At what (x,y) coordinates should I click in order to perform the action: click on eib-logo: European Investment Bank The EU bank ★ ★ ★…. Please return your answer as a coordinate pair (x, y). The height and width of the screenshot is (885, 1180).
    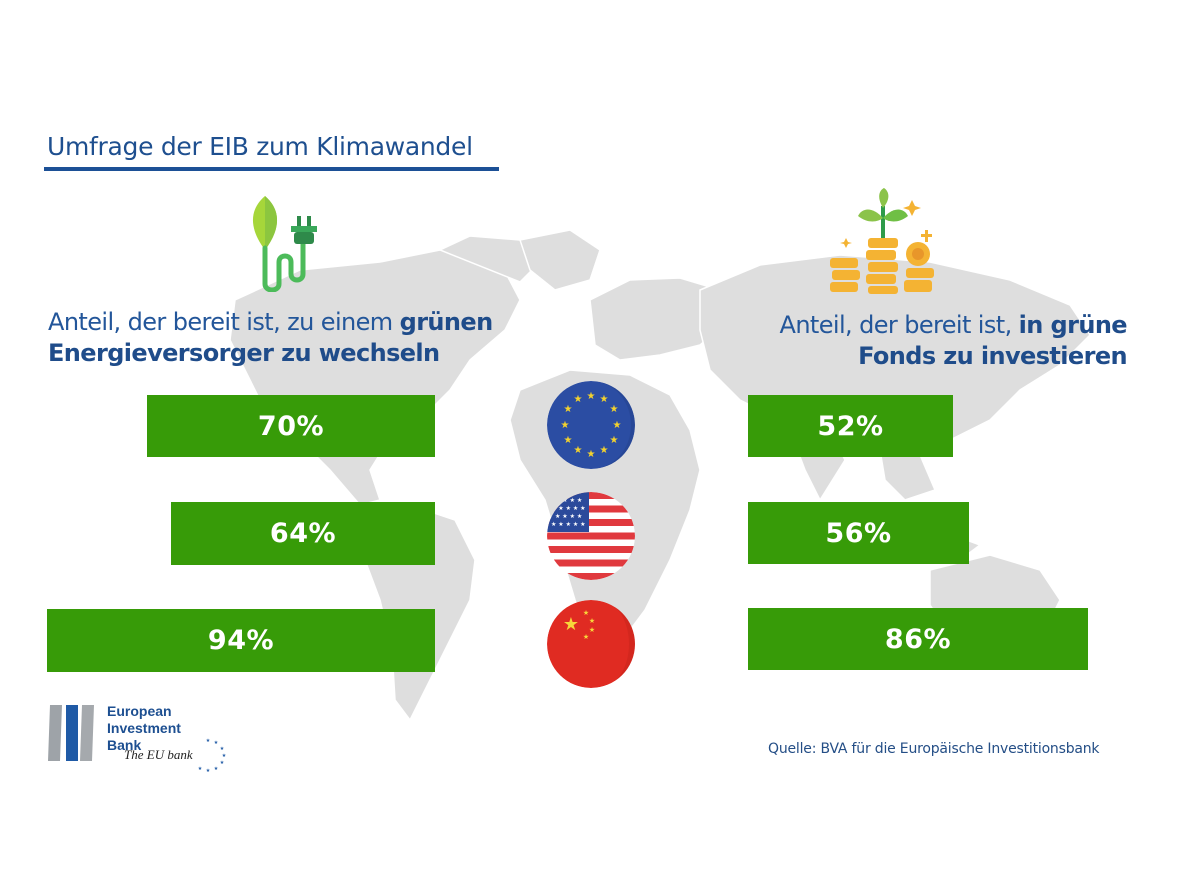
    Looking at the image, I should click on (137, 738).